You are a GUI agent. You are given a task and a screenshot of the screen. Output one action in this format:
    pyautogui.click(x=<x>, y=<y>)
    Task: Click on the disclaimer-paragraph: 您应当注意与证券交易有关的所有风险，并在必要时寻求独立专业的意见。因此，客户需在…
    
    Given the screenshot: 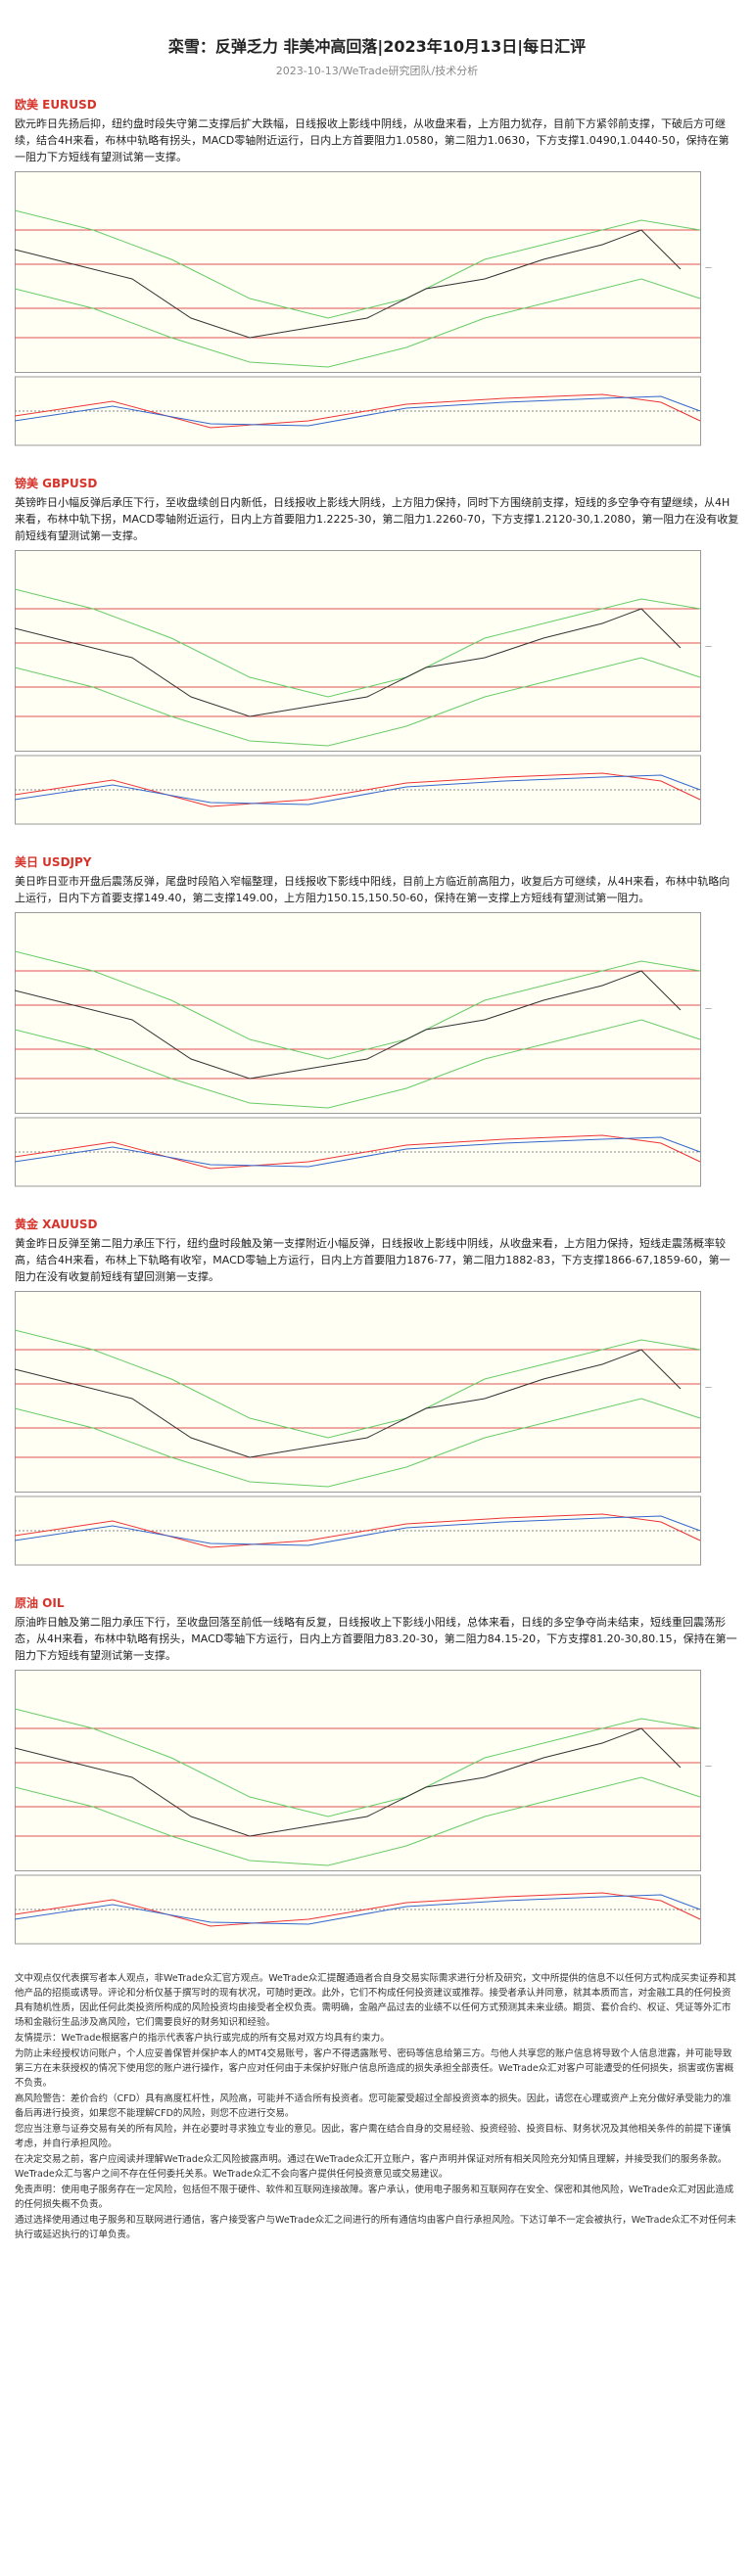 What is the action you would take?
    pyautogui.click(x=373, y=2137)
    